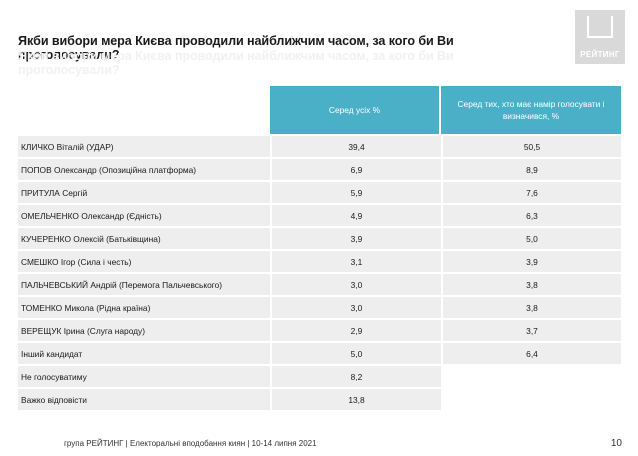 The height and width of the screenshot is (456, 638). I want to click on table-row: Інший кандидат 5,0 6,4, so click(319, 353).